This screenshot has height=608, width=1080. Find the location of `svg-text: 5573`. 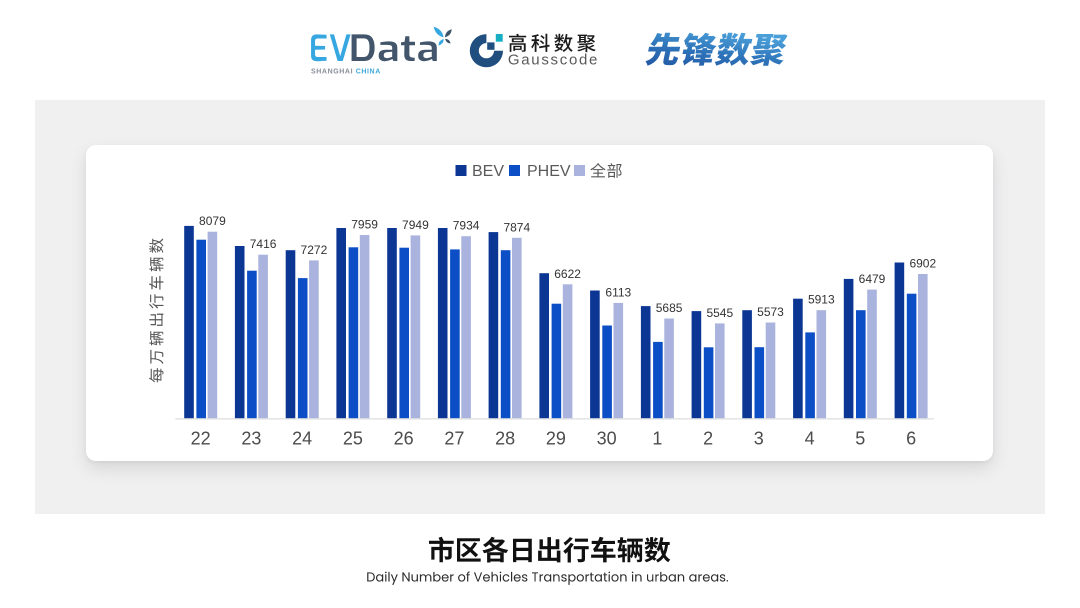

svg-text: 5573 is located at coordinates (770, 312).